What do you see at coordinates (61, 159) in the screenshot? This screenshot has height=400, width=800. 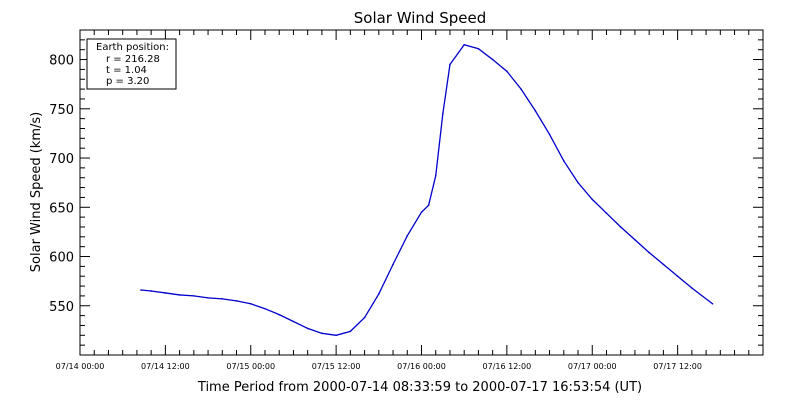 I see `y-tick-label: 700` at bounding box center [61, 159].